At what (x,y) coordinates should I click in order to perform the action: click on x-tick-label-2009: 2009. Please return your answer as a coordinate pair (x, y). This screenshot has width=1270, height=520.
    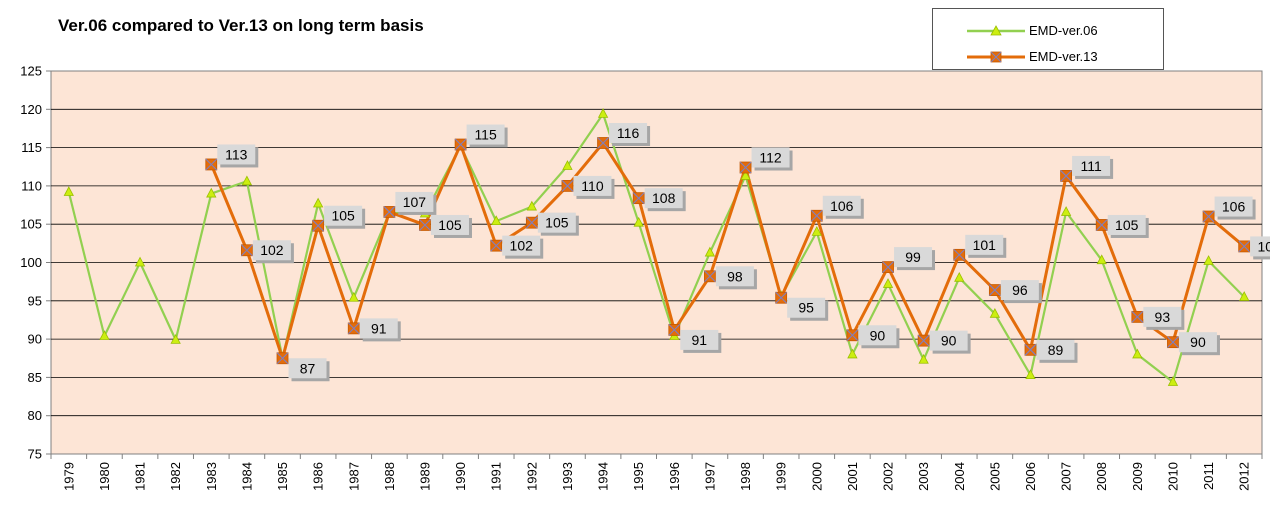
    Looking at the image, I should click on (1137, 476).